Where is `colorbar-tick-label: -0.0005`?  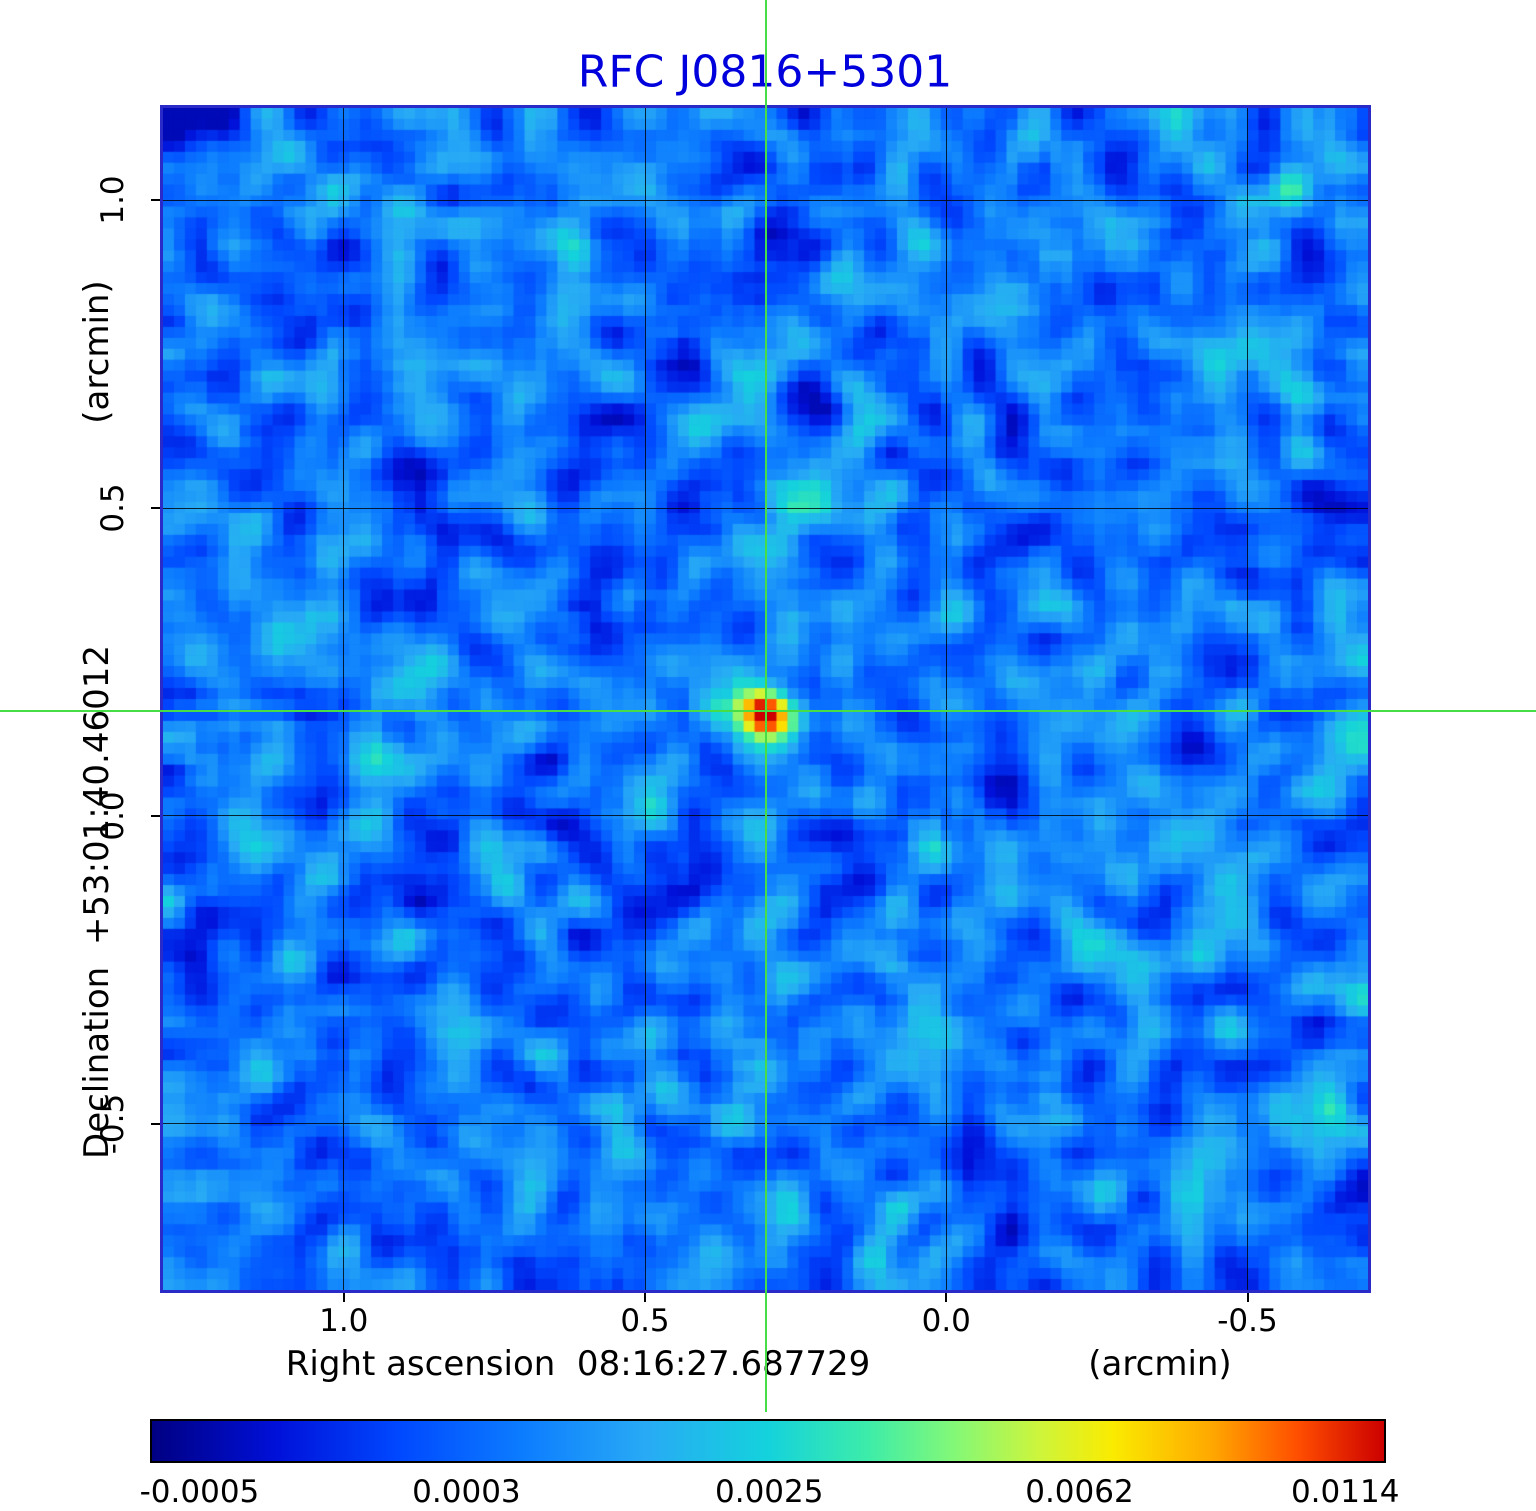 colorbar-tick-label: -0.0005 is located at coordinates (199, 1492).